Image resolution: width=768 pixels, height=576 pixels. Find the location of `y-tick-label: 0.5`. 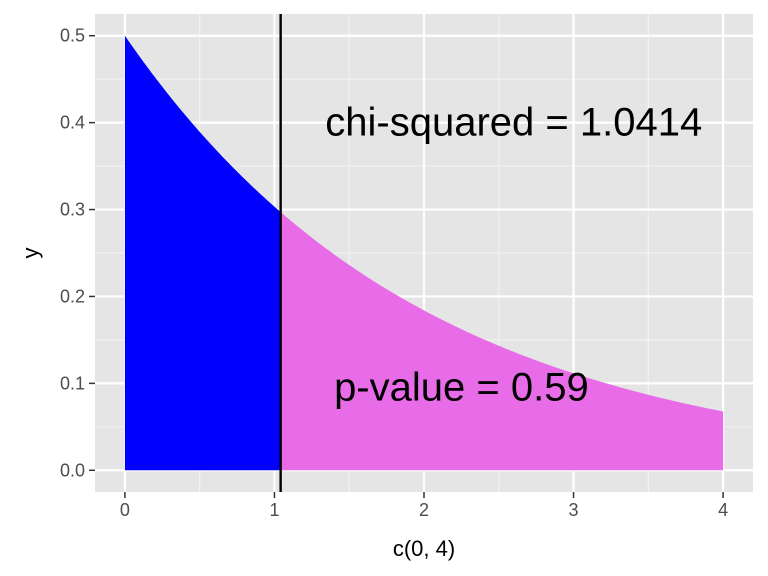

y-tick-label: 0.5 is located at coordinates (72, 36).